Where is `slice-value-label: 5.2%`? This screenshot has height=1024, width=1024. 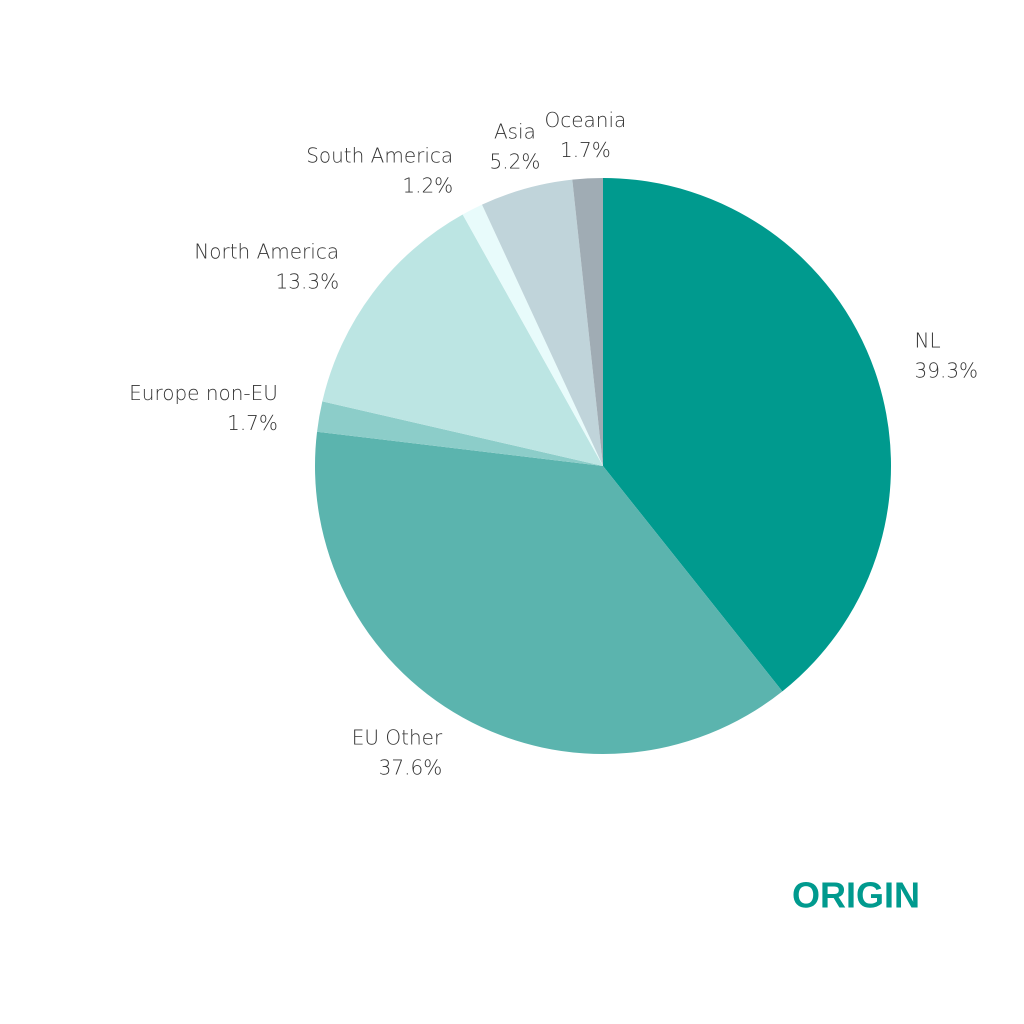
slice-value-label: 5.2% is located at coordinates (515, 161).